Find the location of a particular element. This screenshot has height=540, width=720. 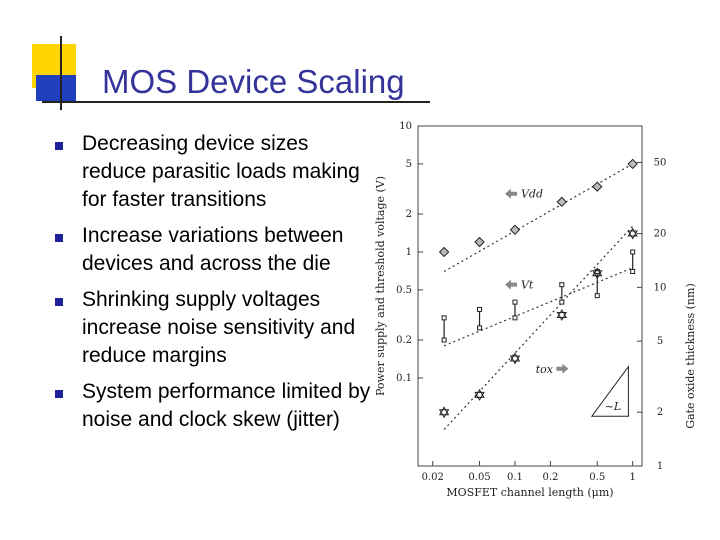

y-tick-label: 0.5 is located at coordinates (404, 290).